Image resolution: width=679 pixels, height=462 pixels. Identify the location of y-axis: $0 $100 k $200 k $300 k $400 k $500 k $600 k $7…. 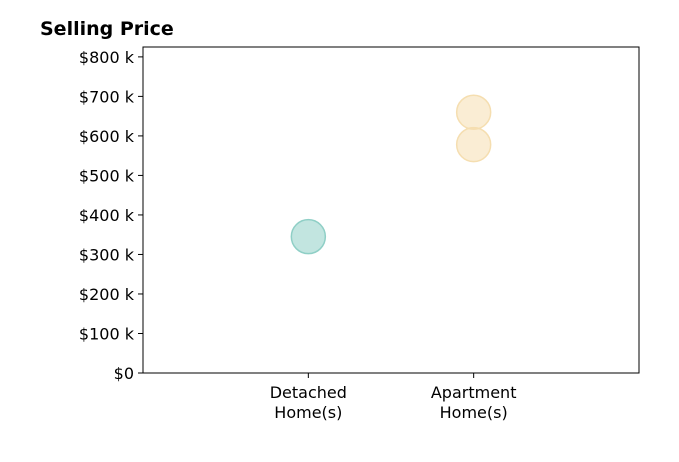
(111, 215).